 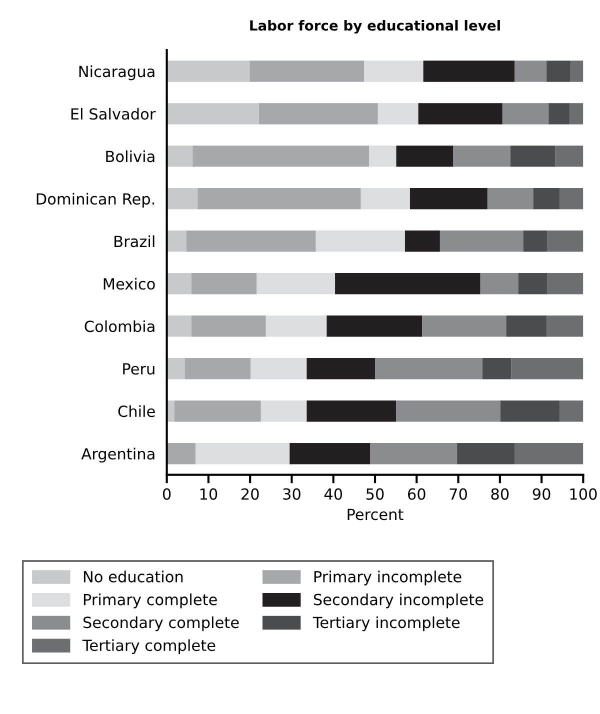 I want to click on legend-label: Primary complete, so click(x=150, y=601).